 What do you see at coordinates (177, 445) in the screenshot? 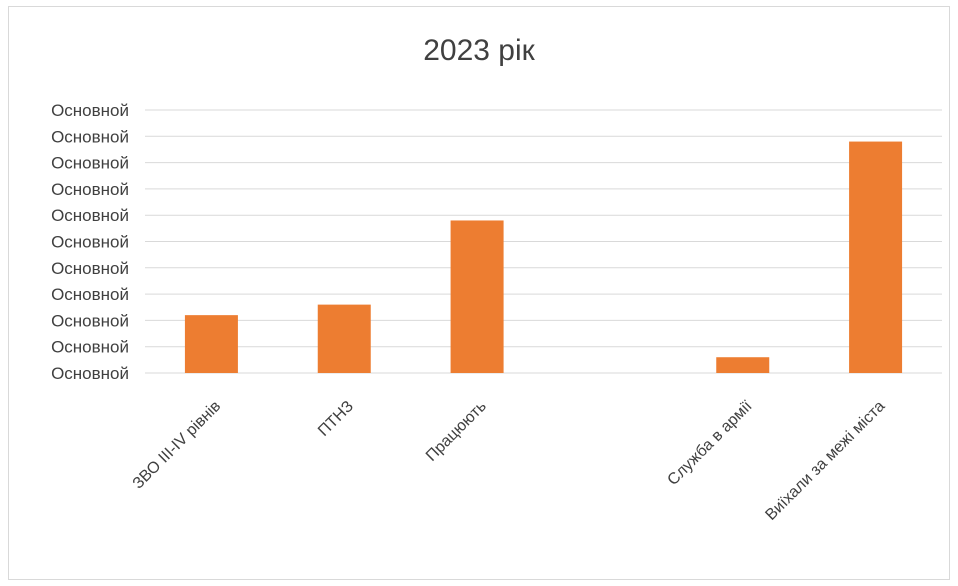
I see `x-tick-label: ЗВО ІІІ-ІV рівнів` at bounding box center [177, 445].